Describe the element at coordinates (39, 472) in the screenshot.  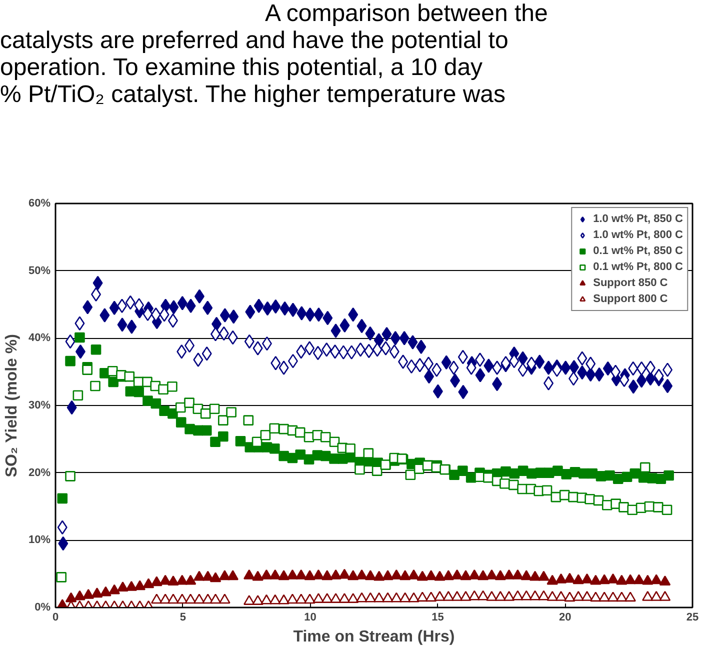
I see `y-tick-label: 20%` at that location.